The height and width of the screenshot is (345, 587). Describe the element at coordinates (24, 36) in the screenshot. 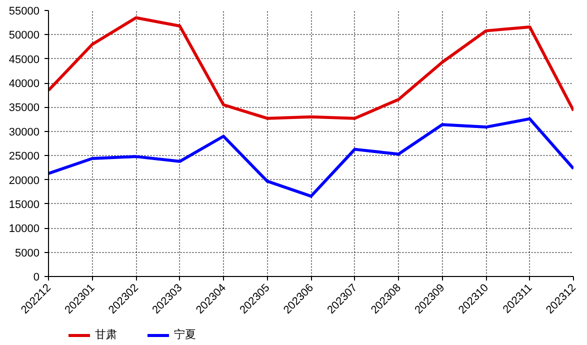

I see `y-tick-label: 50000` at that location.